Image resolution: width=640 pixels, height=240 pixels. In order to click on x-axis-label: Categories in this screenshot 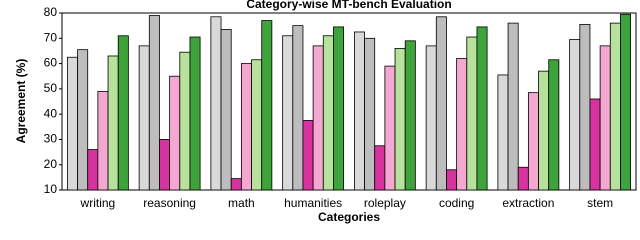, I will do `click(349, 217)`.